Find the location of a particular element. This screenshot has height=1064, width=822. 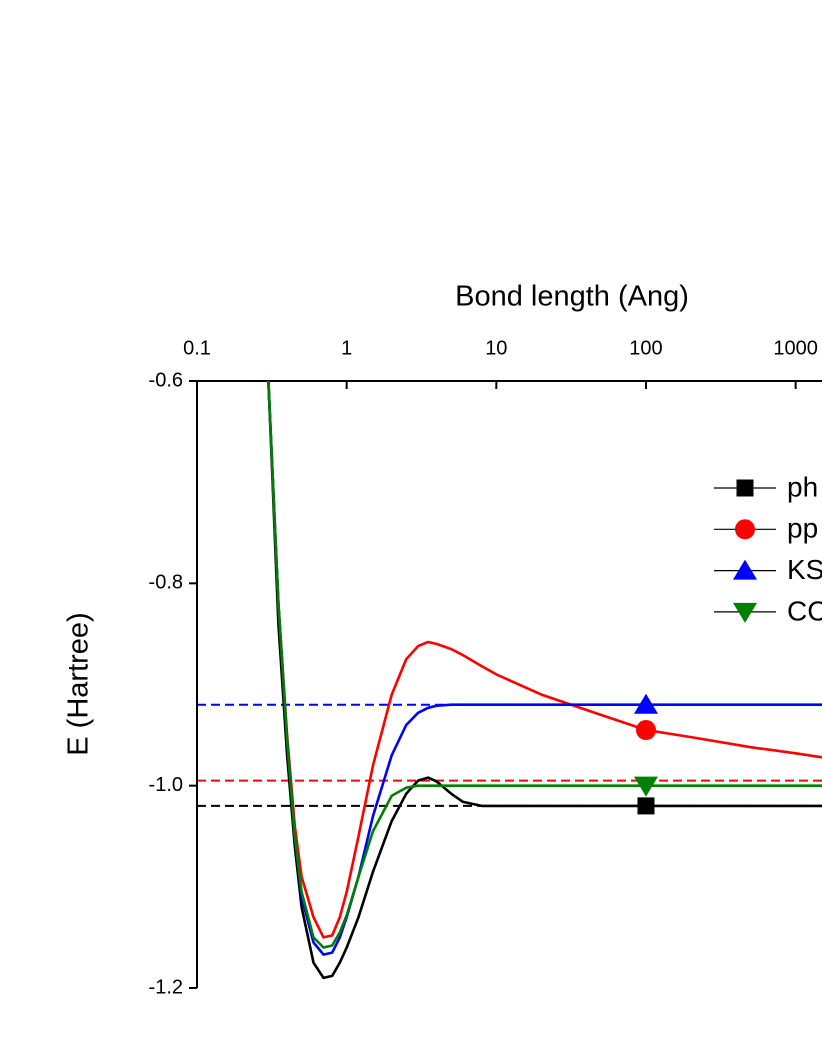

x-axis-title: Bond length (Ang) is located at coordinates (572, 297).